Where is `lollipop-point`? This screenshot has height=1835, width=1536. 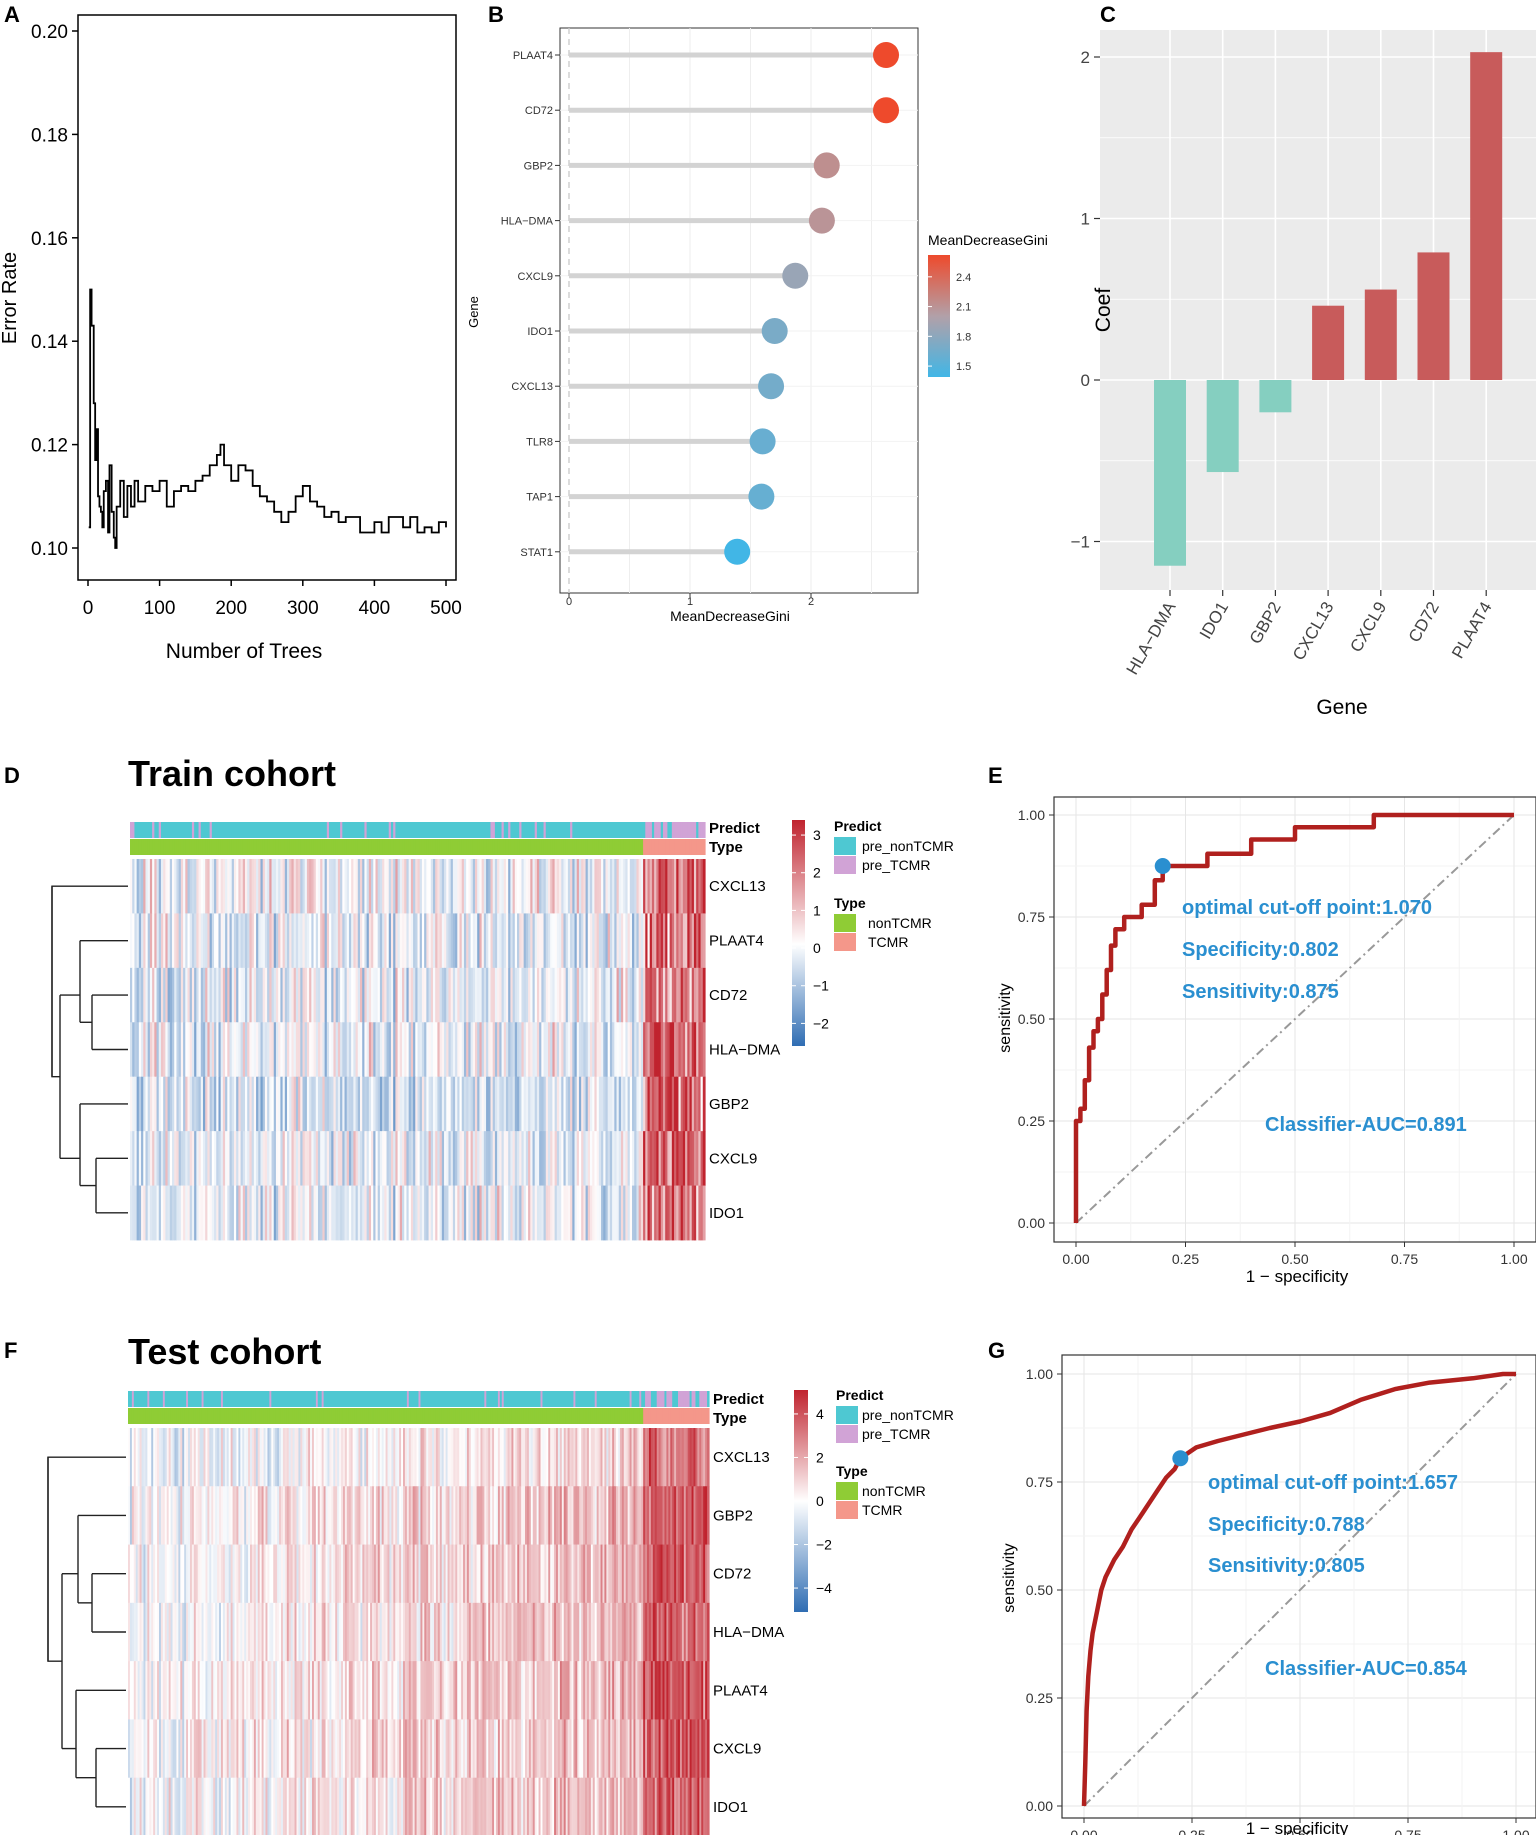 lollipop-point is located at coordinates (886, 110).